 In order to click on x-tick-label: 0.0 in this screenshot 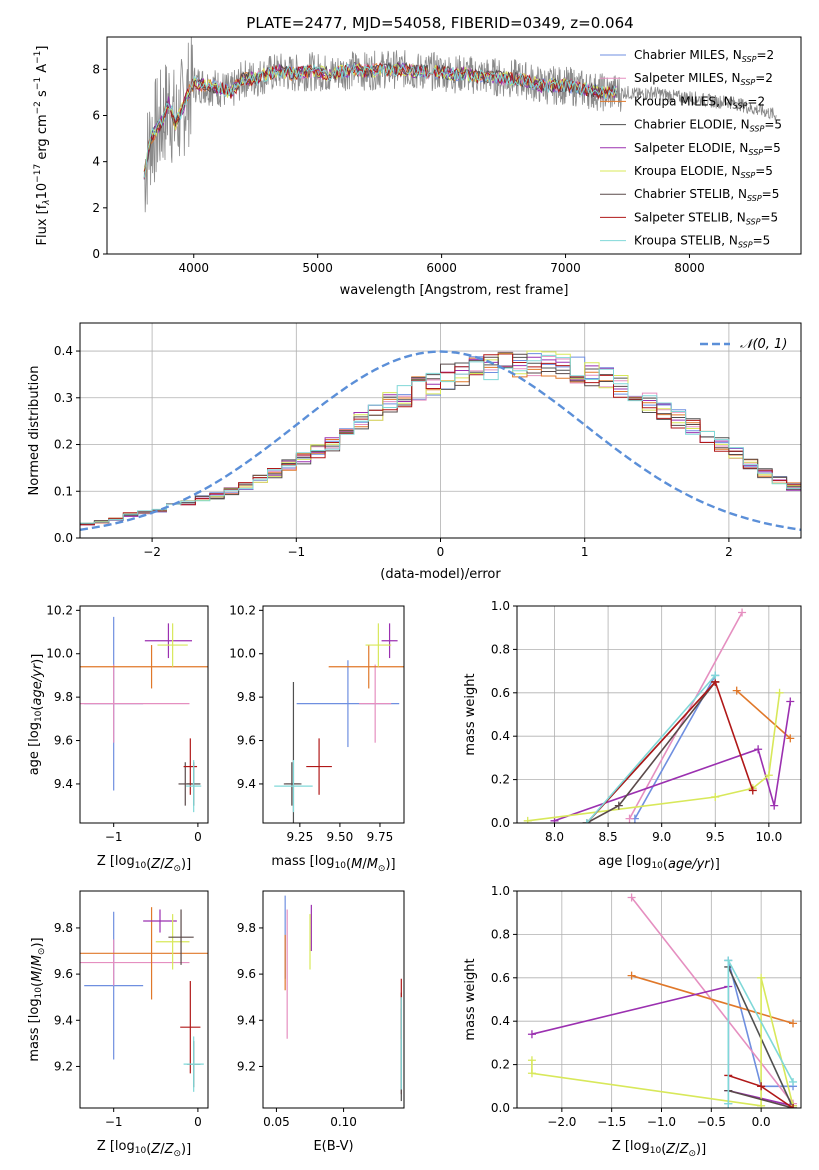, I will do `click(761, 1122)`.